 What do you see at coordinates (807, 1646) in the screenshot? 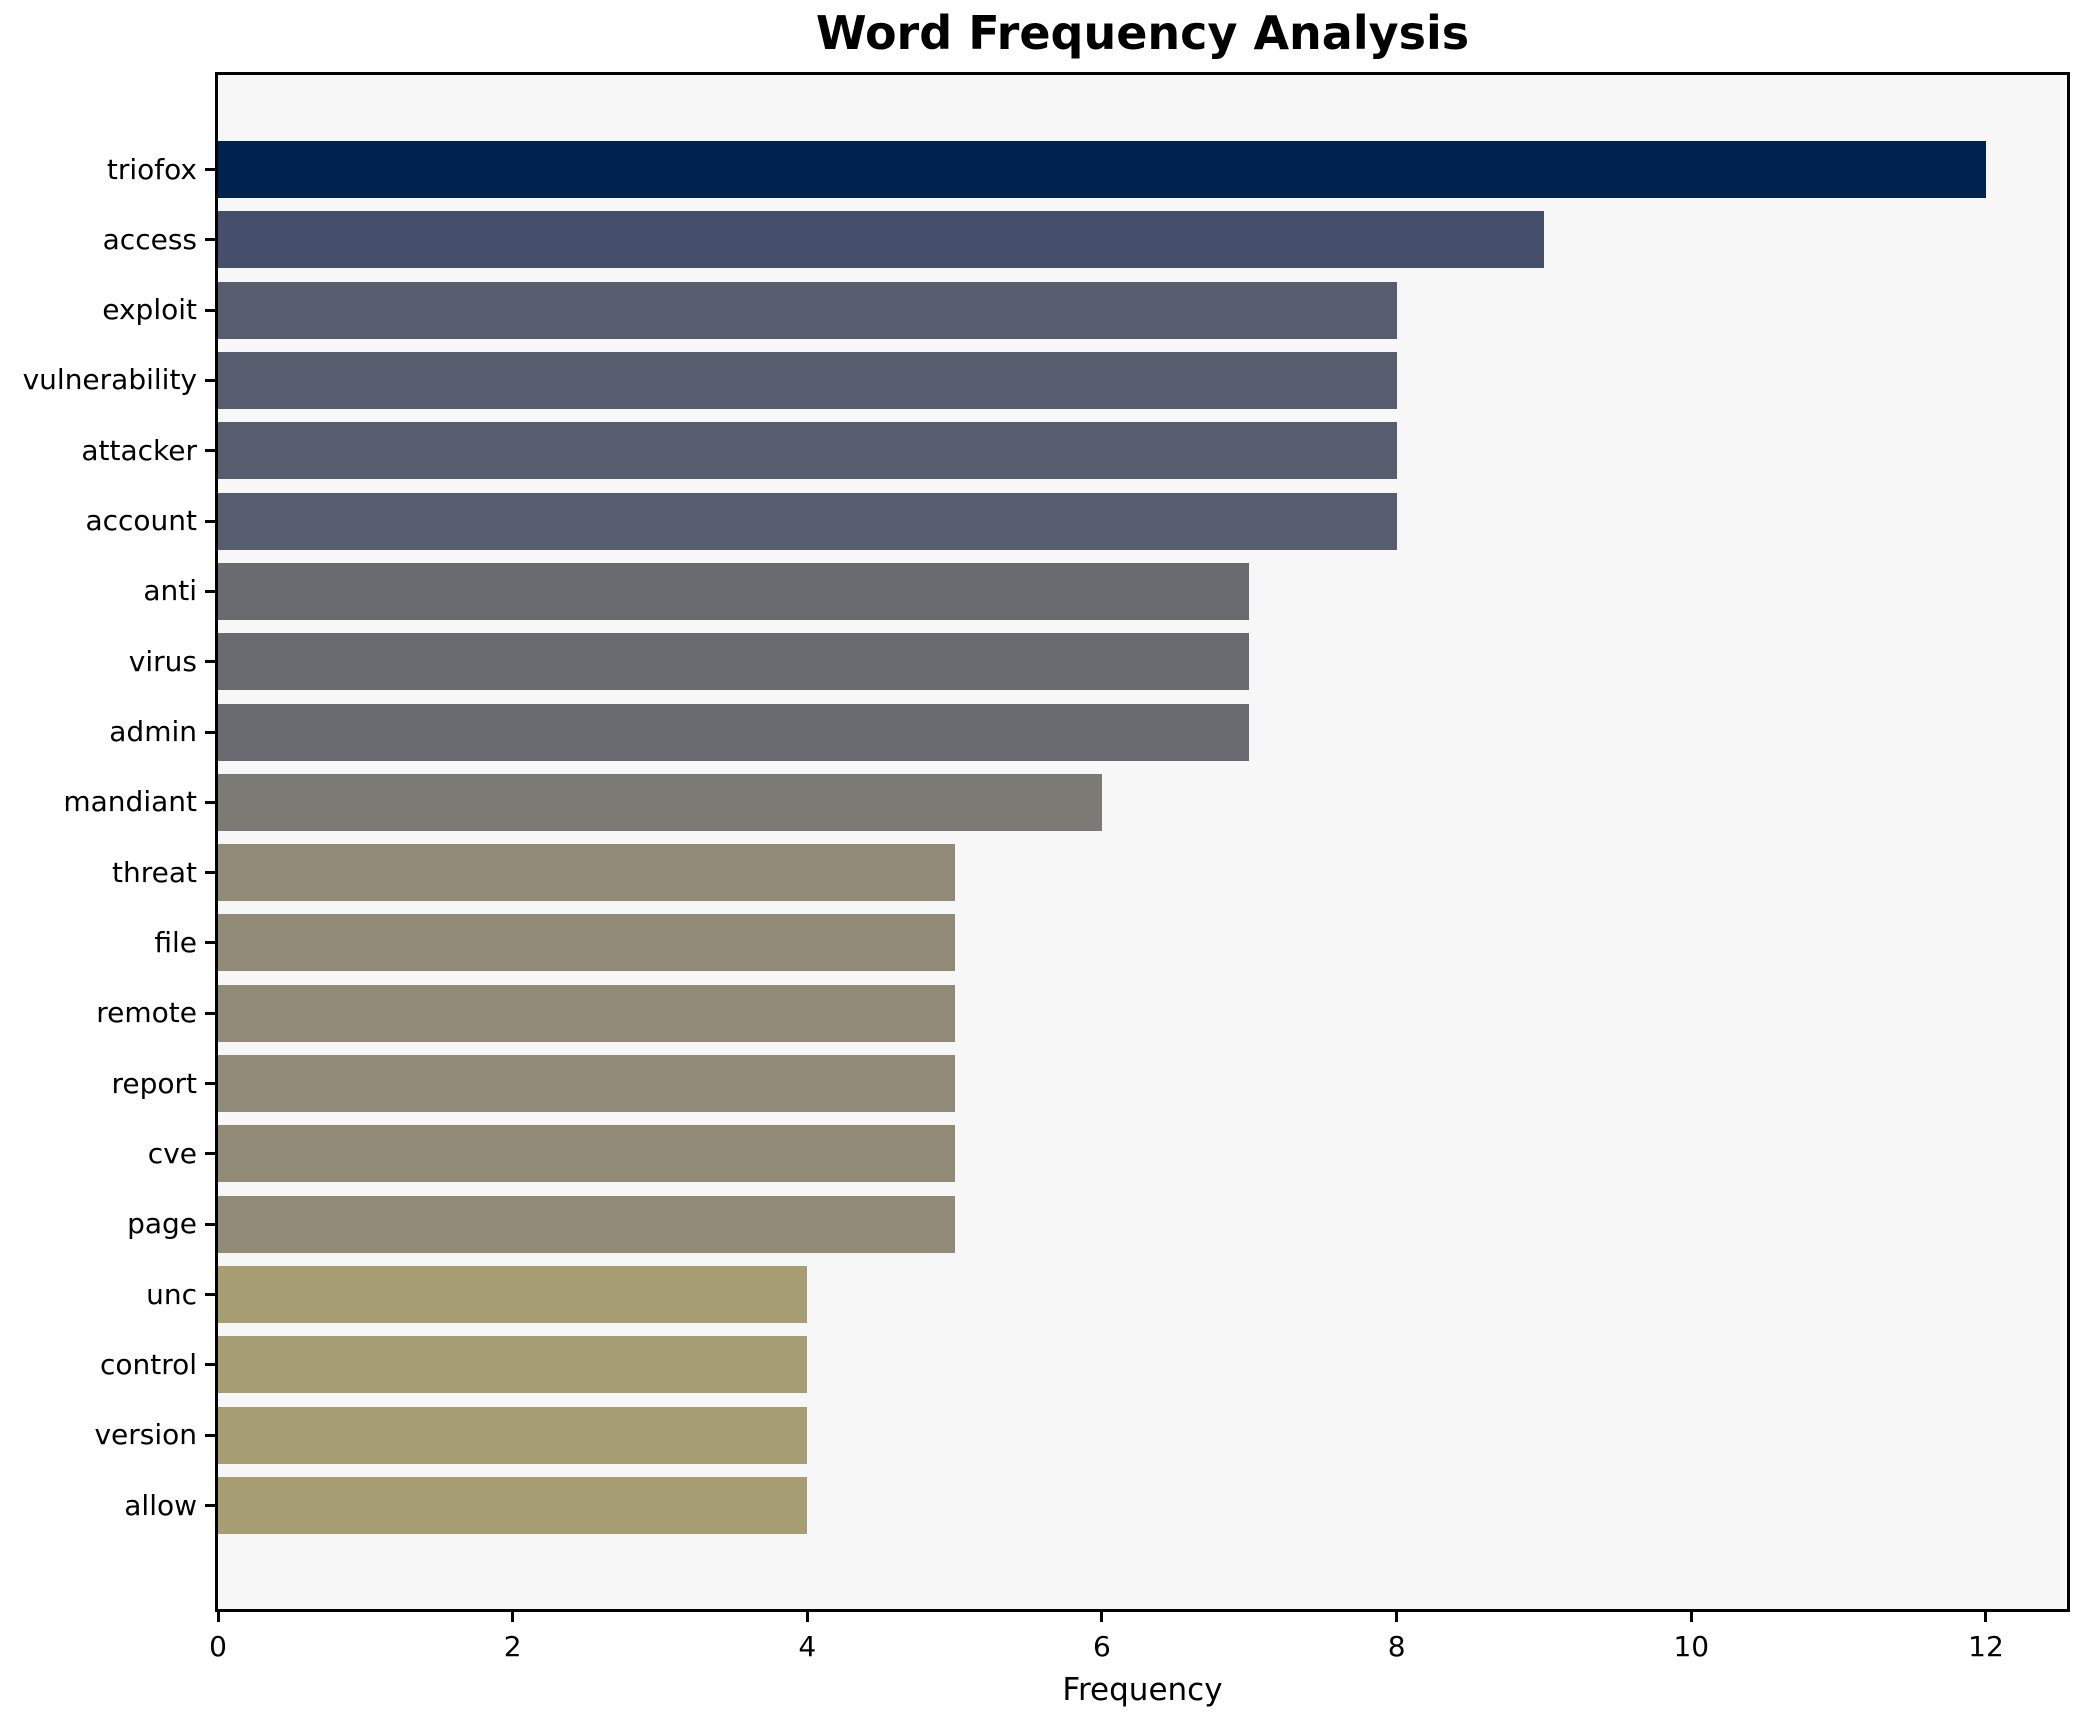
I see `x-tick-label-4: 4` at bounding box center [807, 1646].